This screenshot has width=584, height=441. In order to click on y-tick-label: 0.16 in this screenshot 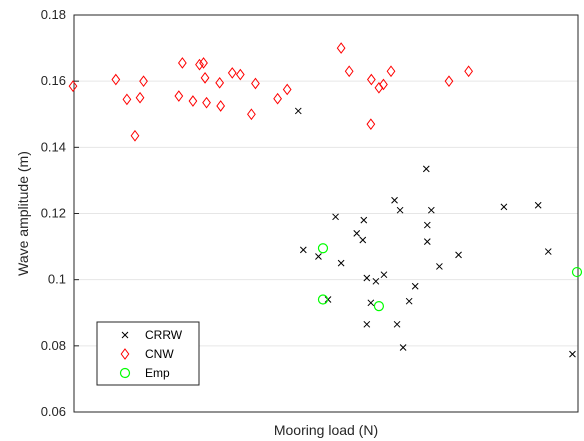, I will do `click(53, 80)`.